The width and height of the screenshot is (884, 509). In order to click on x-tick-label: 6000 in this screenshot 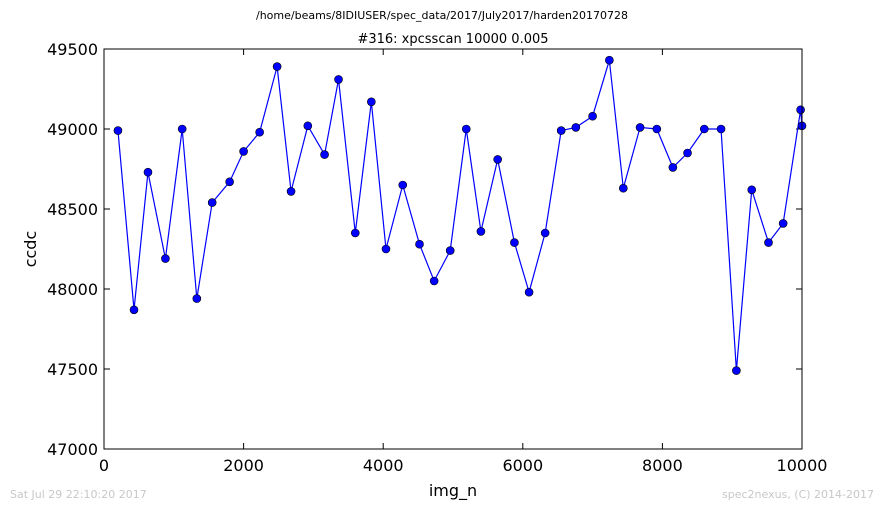, I will do `click(522, 465)`.